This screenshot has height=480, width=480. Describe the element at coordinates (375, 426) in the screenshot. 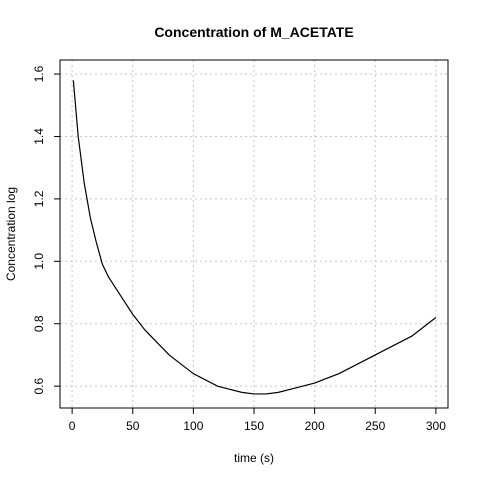

I see `x-tick-label: 250` at that location.